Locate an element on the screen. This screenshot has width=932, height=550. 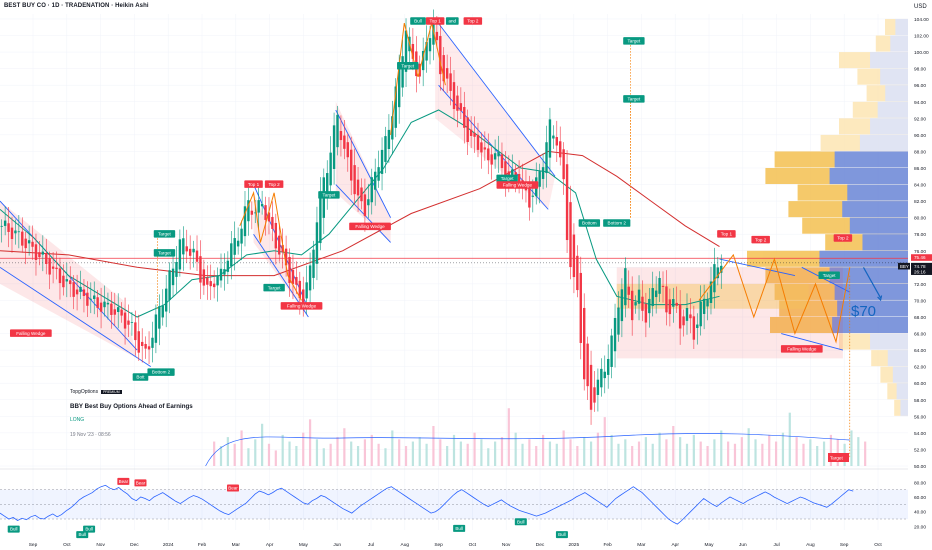
idea-direction: LONG is located at coordinates (77, 420).